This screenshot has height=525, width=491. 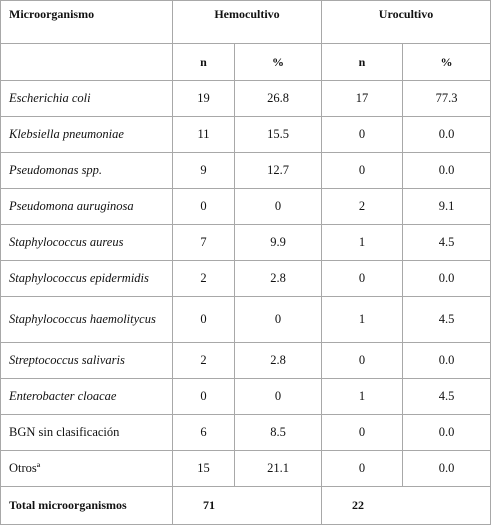 I want to click on header-row: Microorganismo Hemocultivo Urocultivo, so click(x=245, y=22).